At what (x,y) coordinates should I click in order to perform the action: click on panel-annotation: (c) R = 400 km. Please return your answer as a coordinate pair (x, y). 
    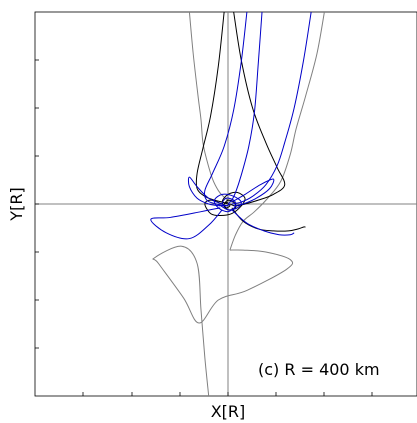
    Looking at the image, I should click on (319, 369).